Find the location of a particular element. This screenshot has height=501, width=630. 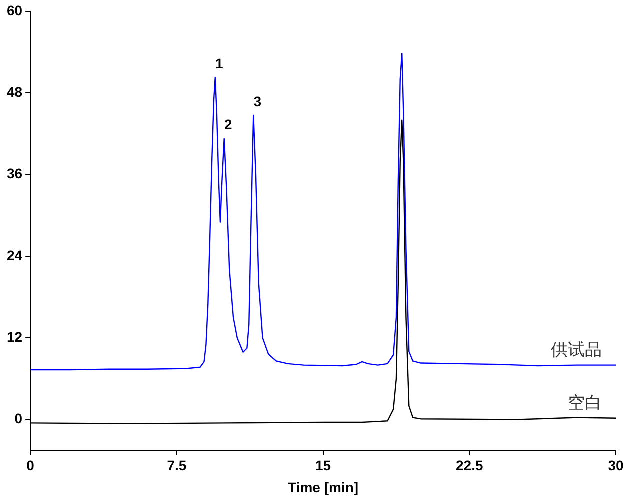

y-tick-label: 0 is located at coordinates (18, 418).